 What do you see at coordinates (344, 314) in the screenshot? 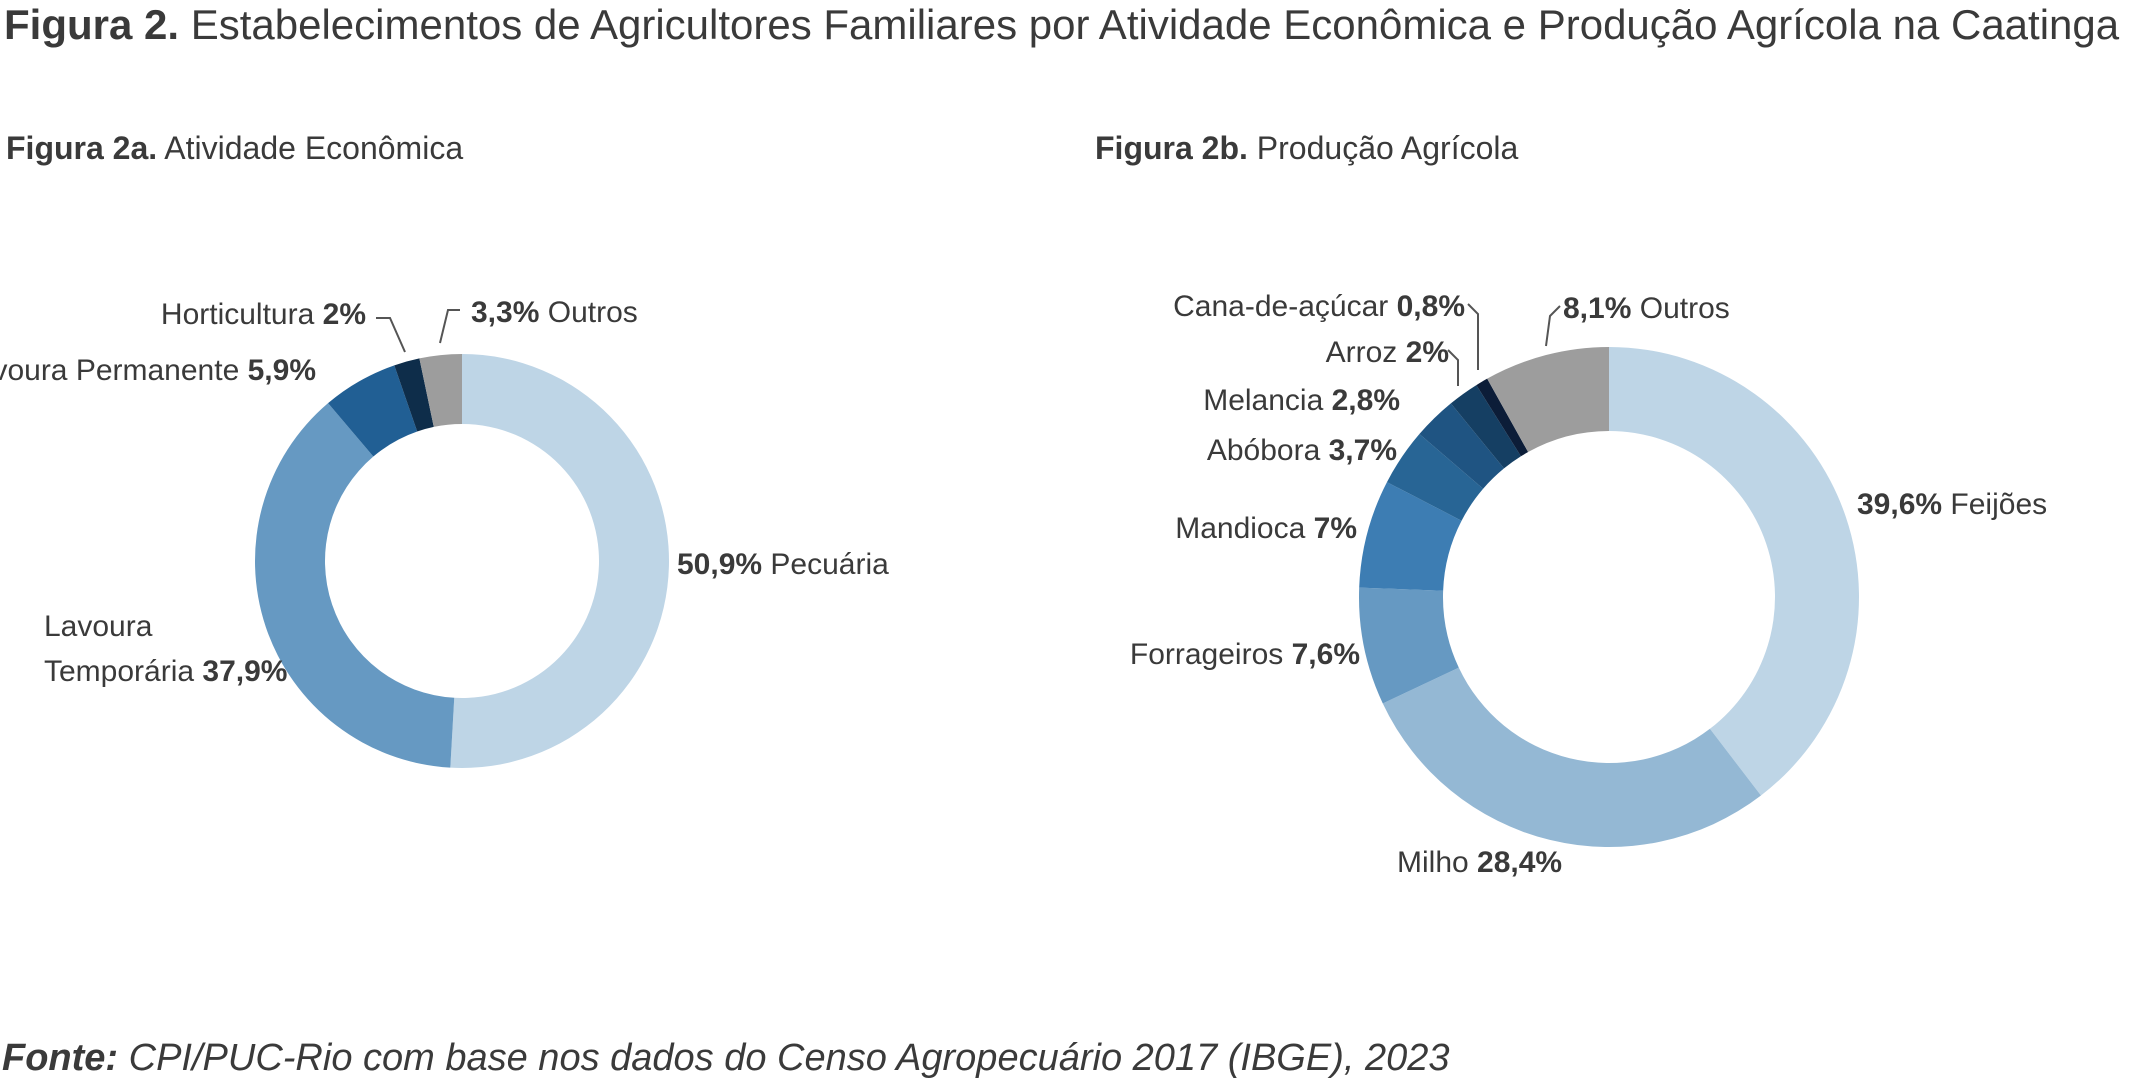
I see `label-horticultura-value: 2%` at bounding box center [344, 314].